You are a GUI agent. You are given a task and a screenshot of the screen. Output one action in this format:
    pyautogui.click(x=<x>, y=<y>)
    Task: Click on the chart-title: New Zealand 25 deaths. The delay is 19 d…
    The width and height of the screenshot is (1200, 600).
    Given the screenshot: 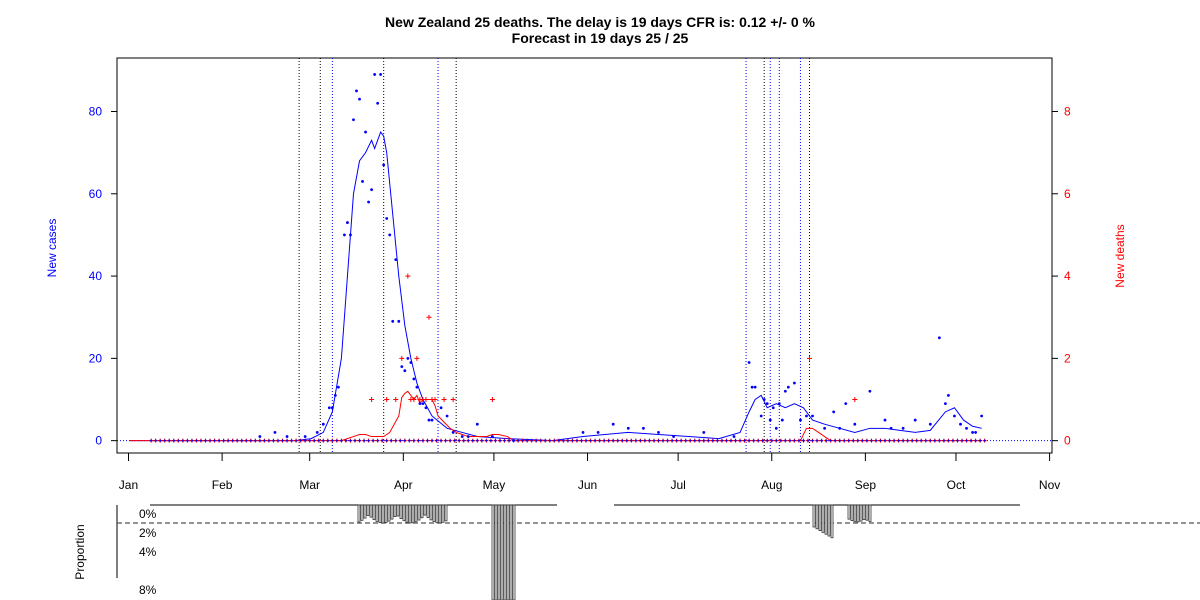 What is the action you would take?
    pyautogui.click(x=600, y=22)
    